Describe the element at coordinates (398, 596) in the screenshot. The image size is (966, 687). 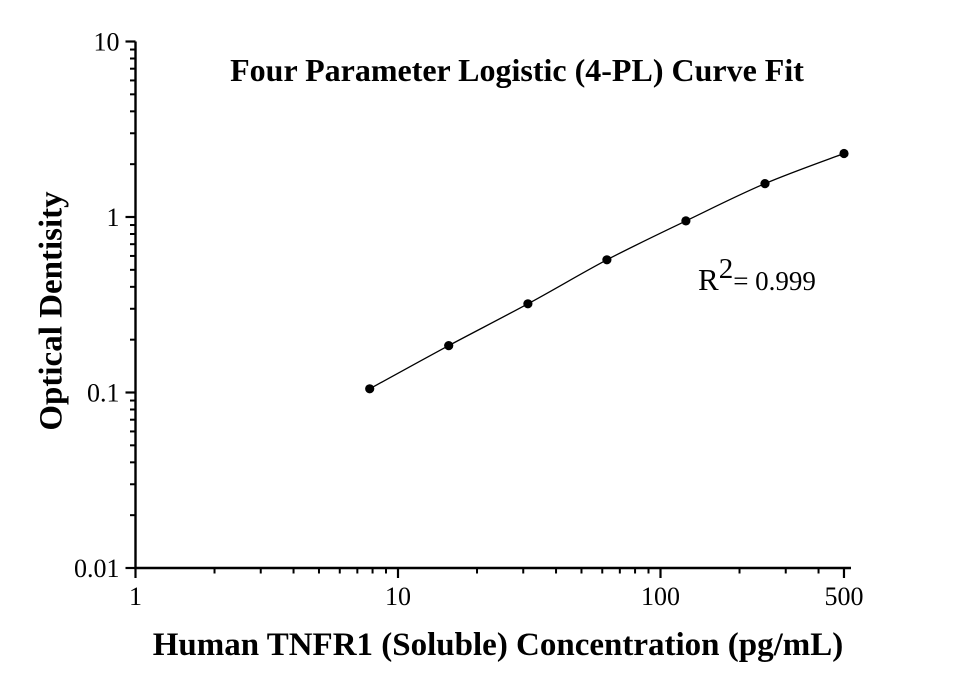
I see `x-tick-label: 10` at that location.